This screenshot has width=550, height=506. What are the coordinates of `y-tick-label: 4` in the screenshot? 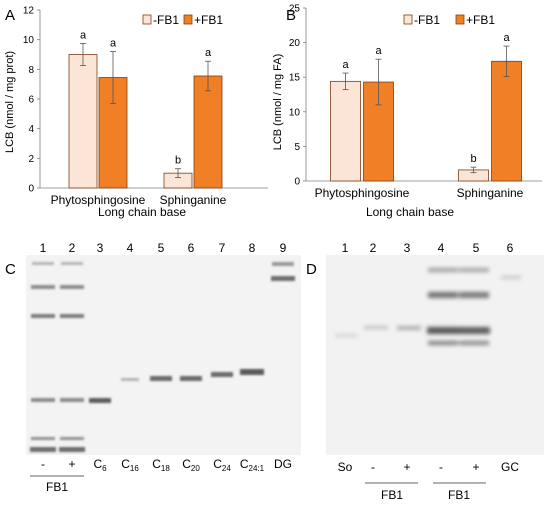 It's located at (31, 129).